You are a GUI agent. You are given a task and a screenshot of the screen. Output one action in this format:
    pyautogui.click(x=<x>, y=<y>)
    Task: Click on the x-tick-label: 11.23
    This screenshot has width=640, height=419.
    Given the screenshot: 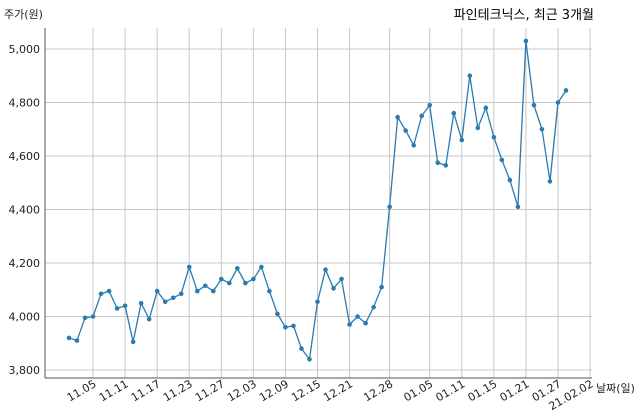 What is the action you would take?
    pyautogui.click(x=178, y=390)
    